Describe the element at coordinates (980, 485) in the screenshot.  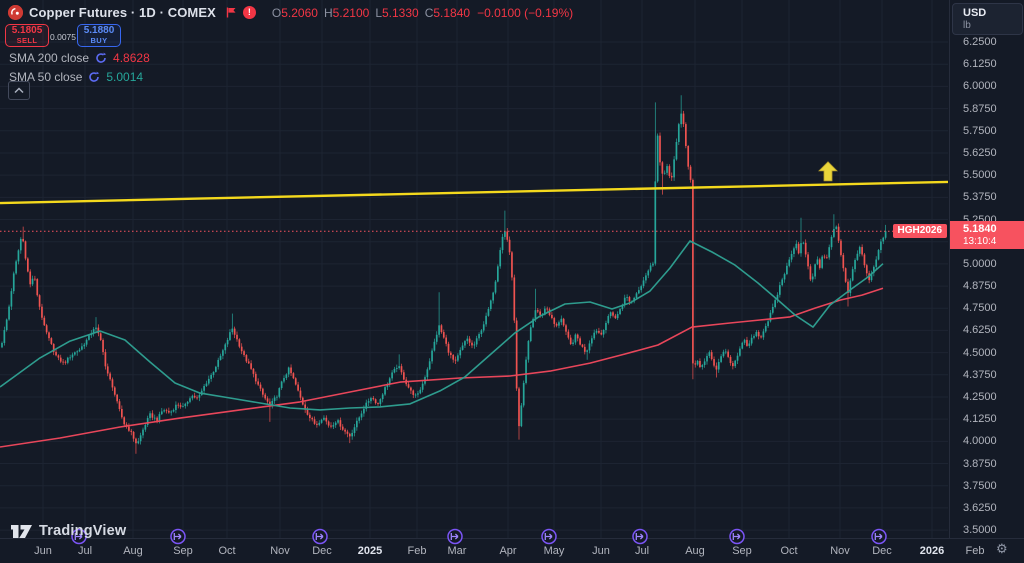
I see `price-tick: 3.7500` at that location.